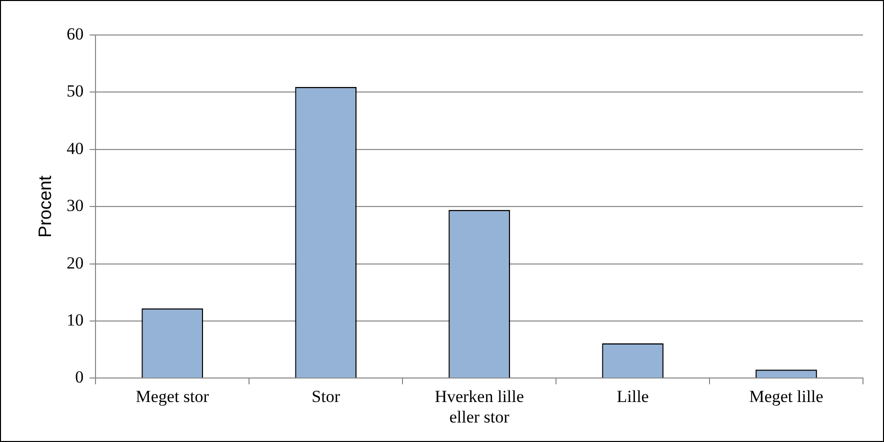  I want to click on x-tick-label: Meget stor, so click(173, 396).